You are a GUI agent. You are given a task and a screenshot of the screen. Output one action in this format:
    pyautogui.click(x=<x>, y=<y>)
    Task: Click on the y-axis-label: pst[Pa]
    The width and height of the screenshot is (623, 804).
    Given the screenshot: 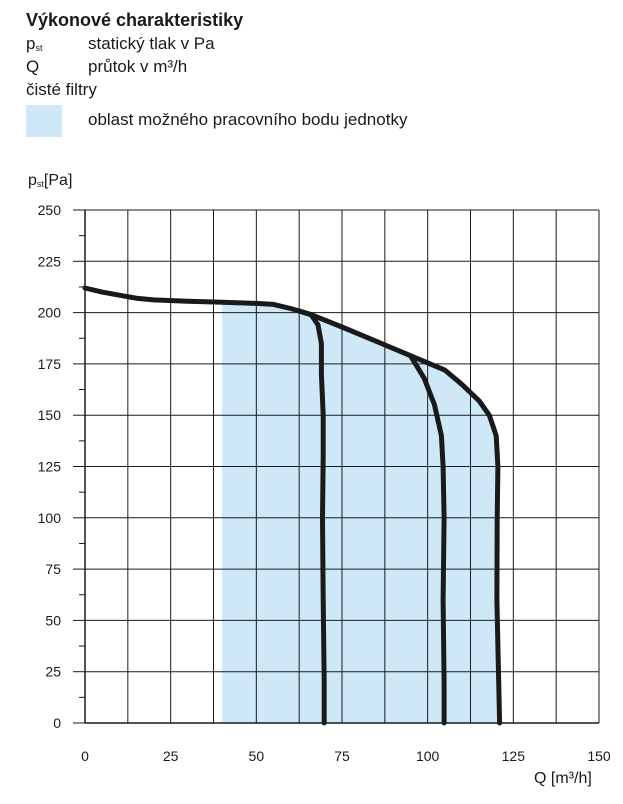 What is the action you would take?
    pyautogui.click(x=50, y=181)
    